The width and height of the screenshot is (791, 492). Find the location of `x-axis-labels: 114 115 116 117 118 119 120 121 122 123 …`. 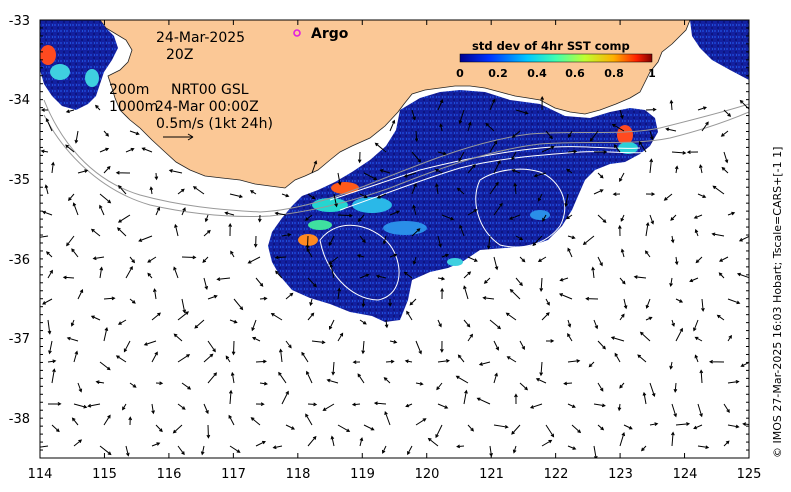

x-axis-labels: 114 115 116 117 118 119 120 121 122 123 … is located at coordinates (395, 474).